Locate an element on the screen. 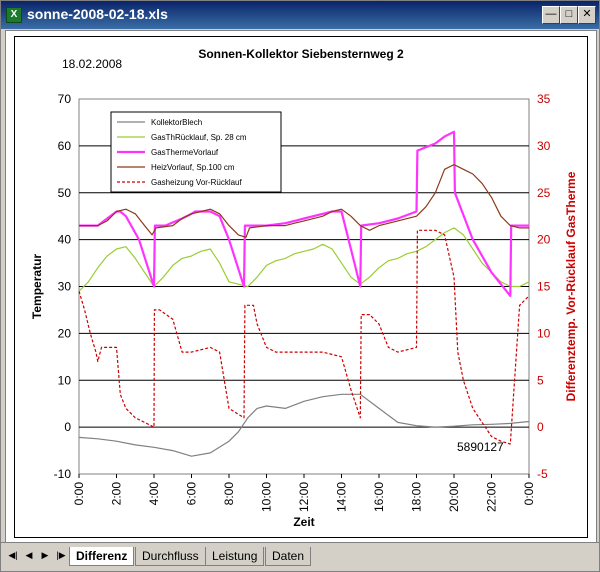 The height and width of the screenshot is (572, 600). chart-date-label: 18.02.2008 is located at coordinates (92, 64).